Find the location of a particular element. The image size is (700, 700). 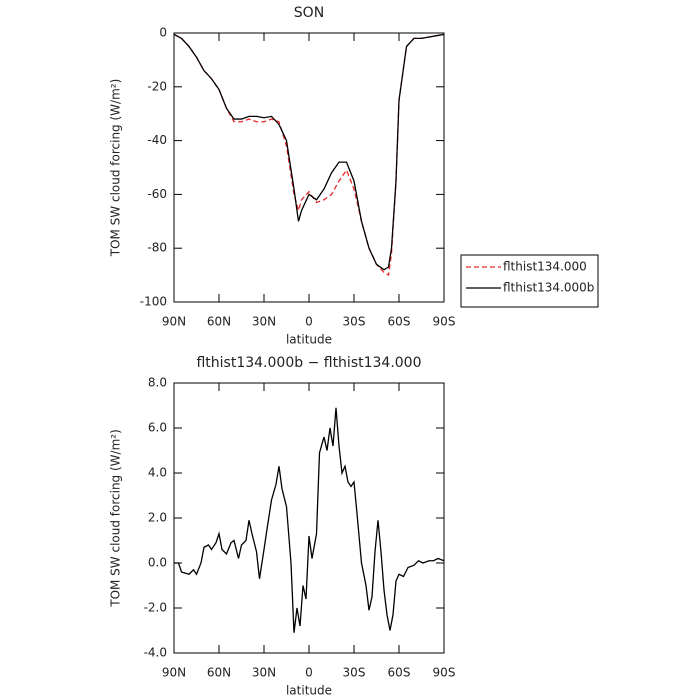

y-tick-label: 2.0 is located at coordinates (157, 518).